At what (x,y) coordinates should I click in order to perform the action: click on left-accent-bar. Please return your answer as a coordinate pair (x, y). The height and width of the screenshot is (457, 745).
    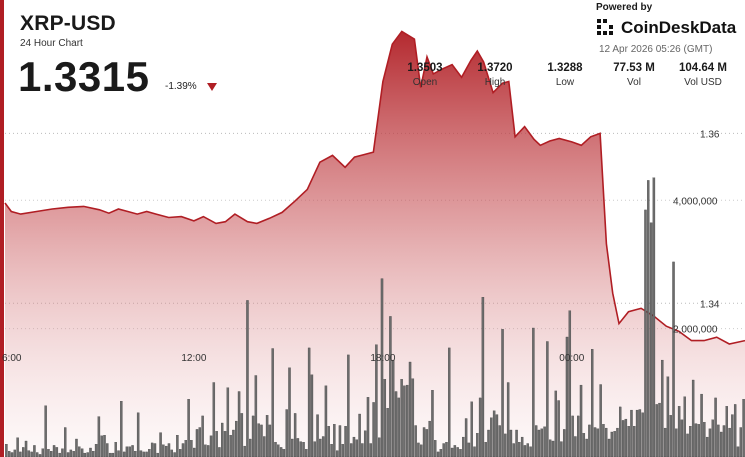
    Looking at the image, I should click on (2, 228).